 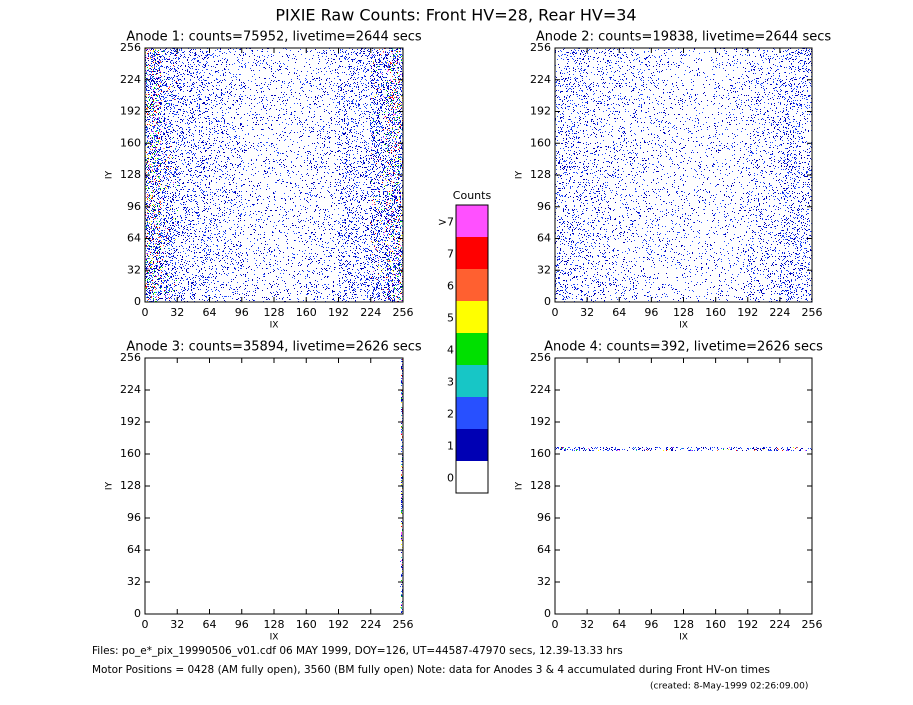 I want to click on colorbar-label: 6, so click(x=450, y=286).